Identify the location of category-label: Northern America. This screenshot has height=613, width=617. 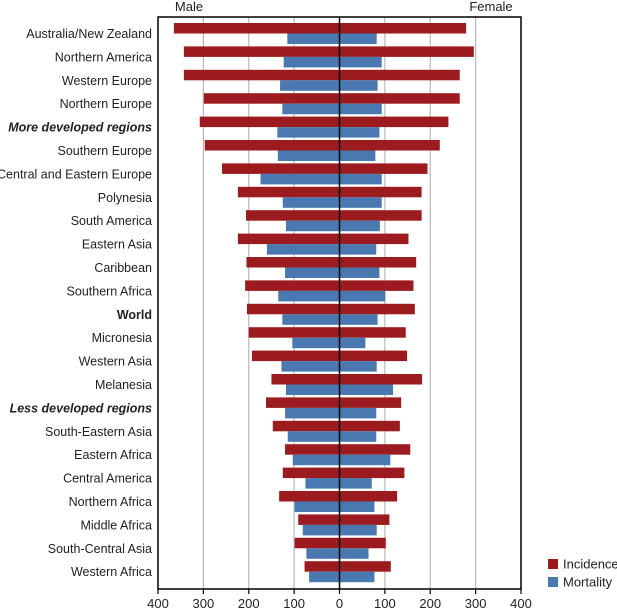
(103, 57).